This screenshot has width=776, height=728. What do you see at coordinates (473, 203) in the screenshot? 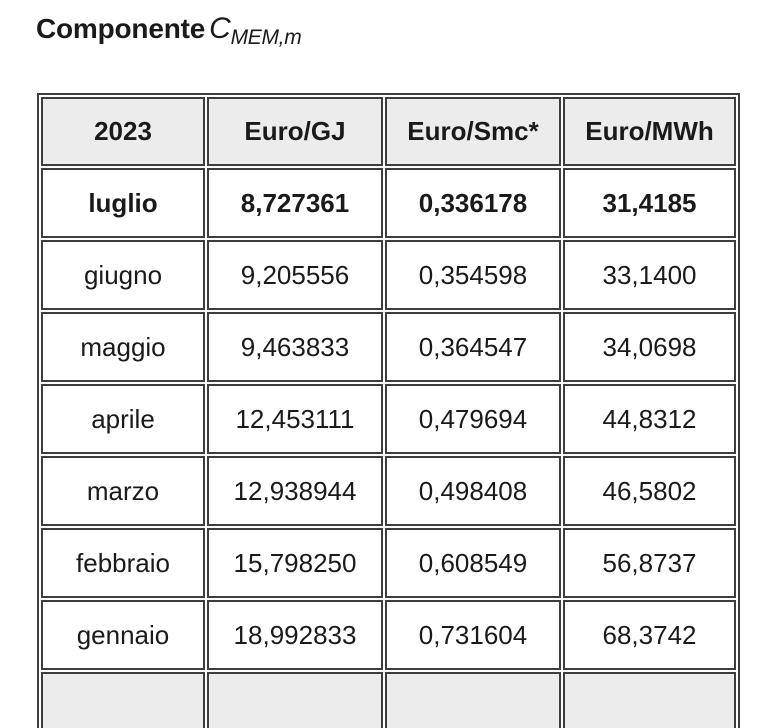
I see `value-cell: 0,336178` at bounding box center [473, 203].